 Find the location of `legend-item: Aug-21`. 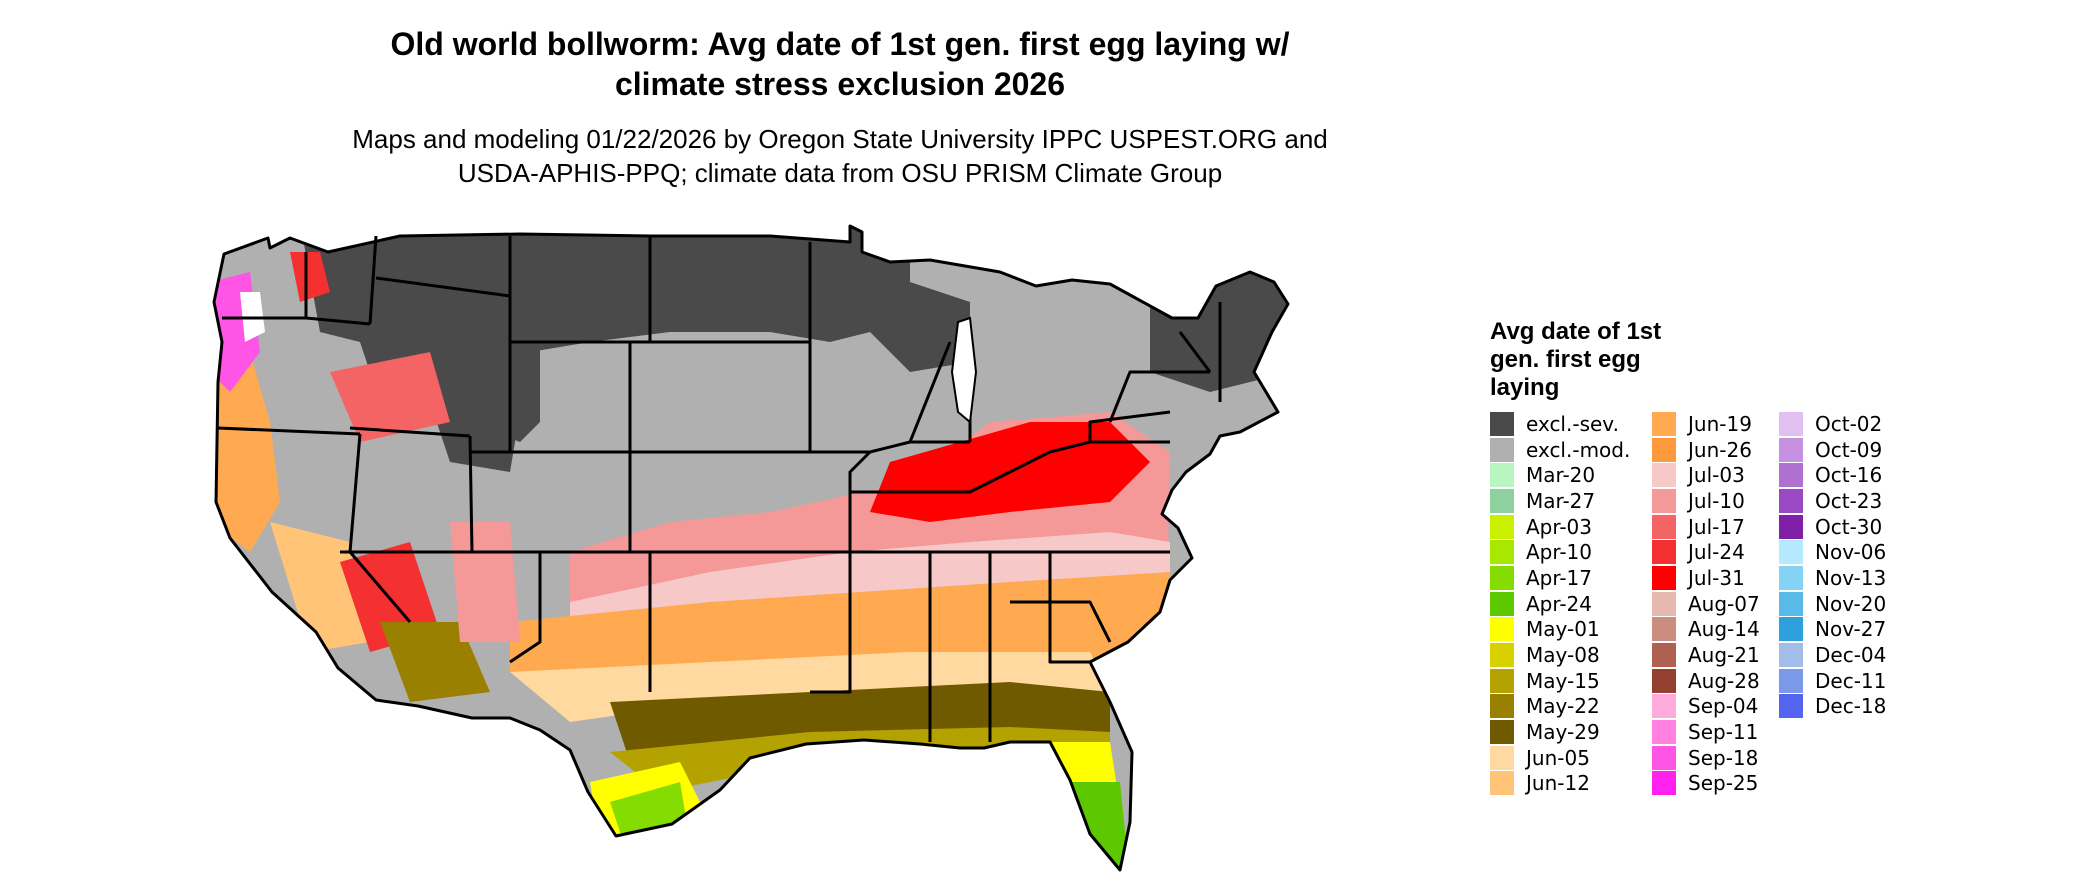

legend-item: Aug-21 is located at coordinates (1706, 655).